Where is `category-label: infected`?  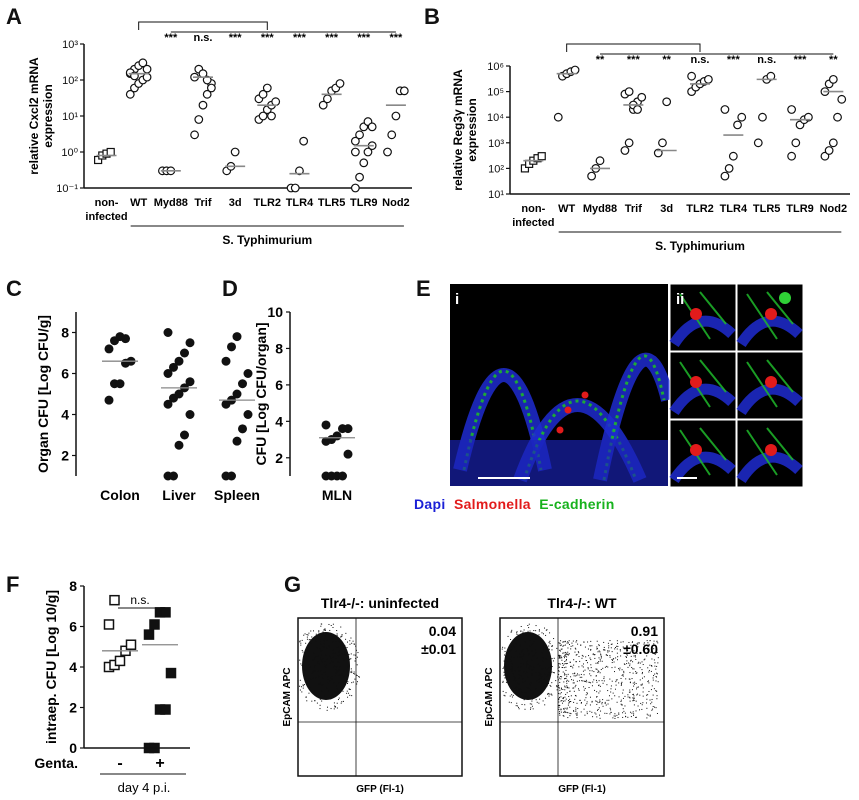
category-label: infected is located at coordinates (533, 223).